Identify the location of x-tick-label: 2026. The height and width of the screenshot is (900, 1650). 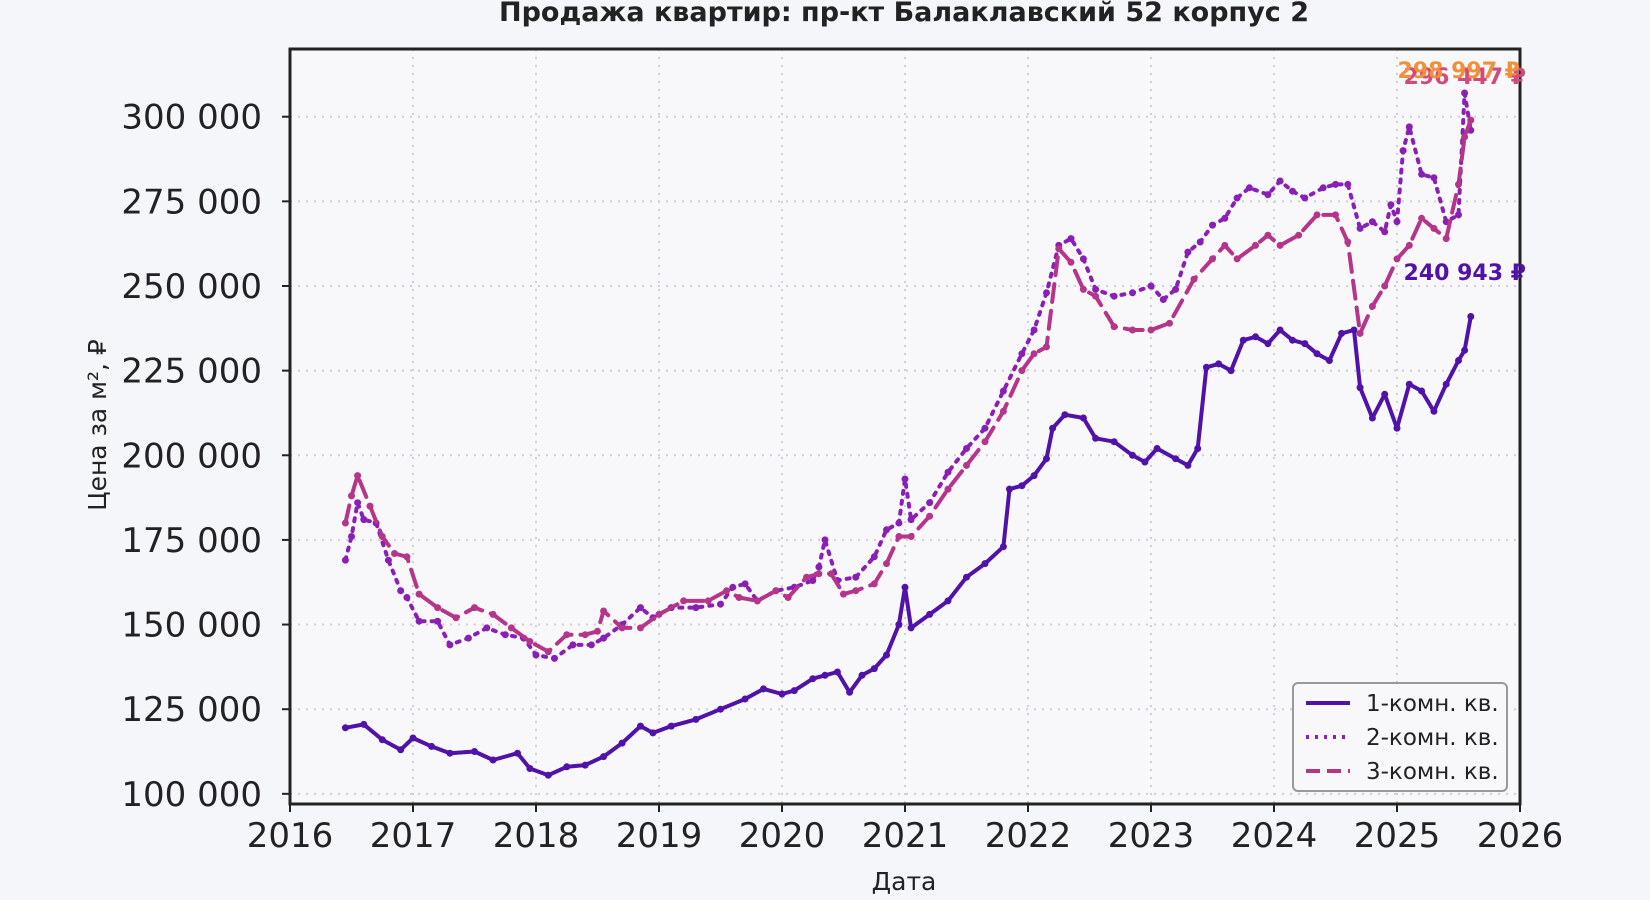
(1520, 836).